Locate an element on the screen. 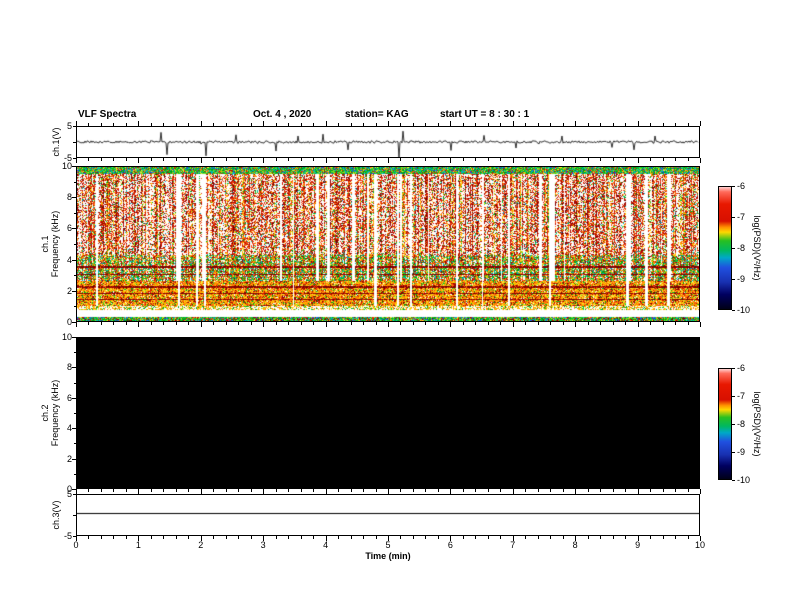 Image resolution: width=792 pixels, height=612 pixels. figure-title: VLF Spectra is located at coordinates (107, 114).